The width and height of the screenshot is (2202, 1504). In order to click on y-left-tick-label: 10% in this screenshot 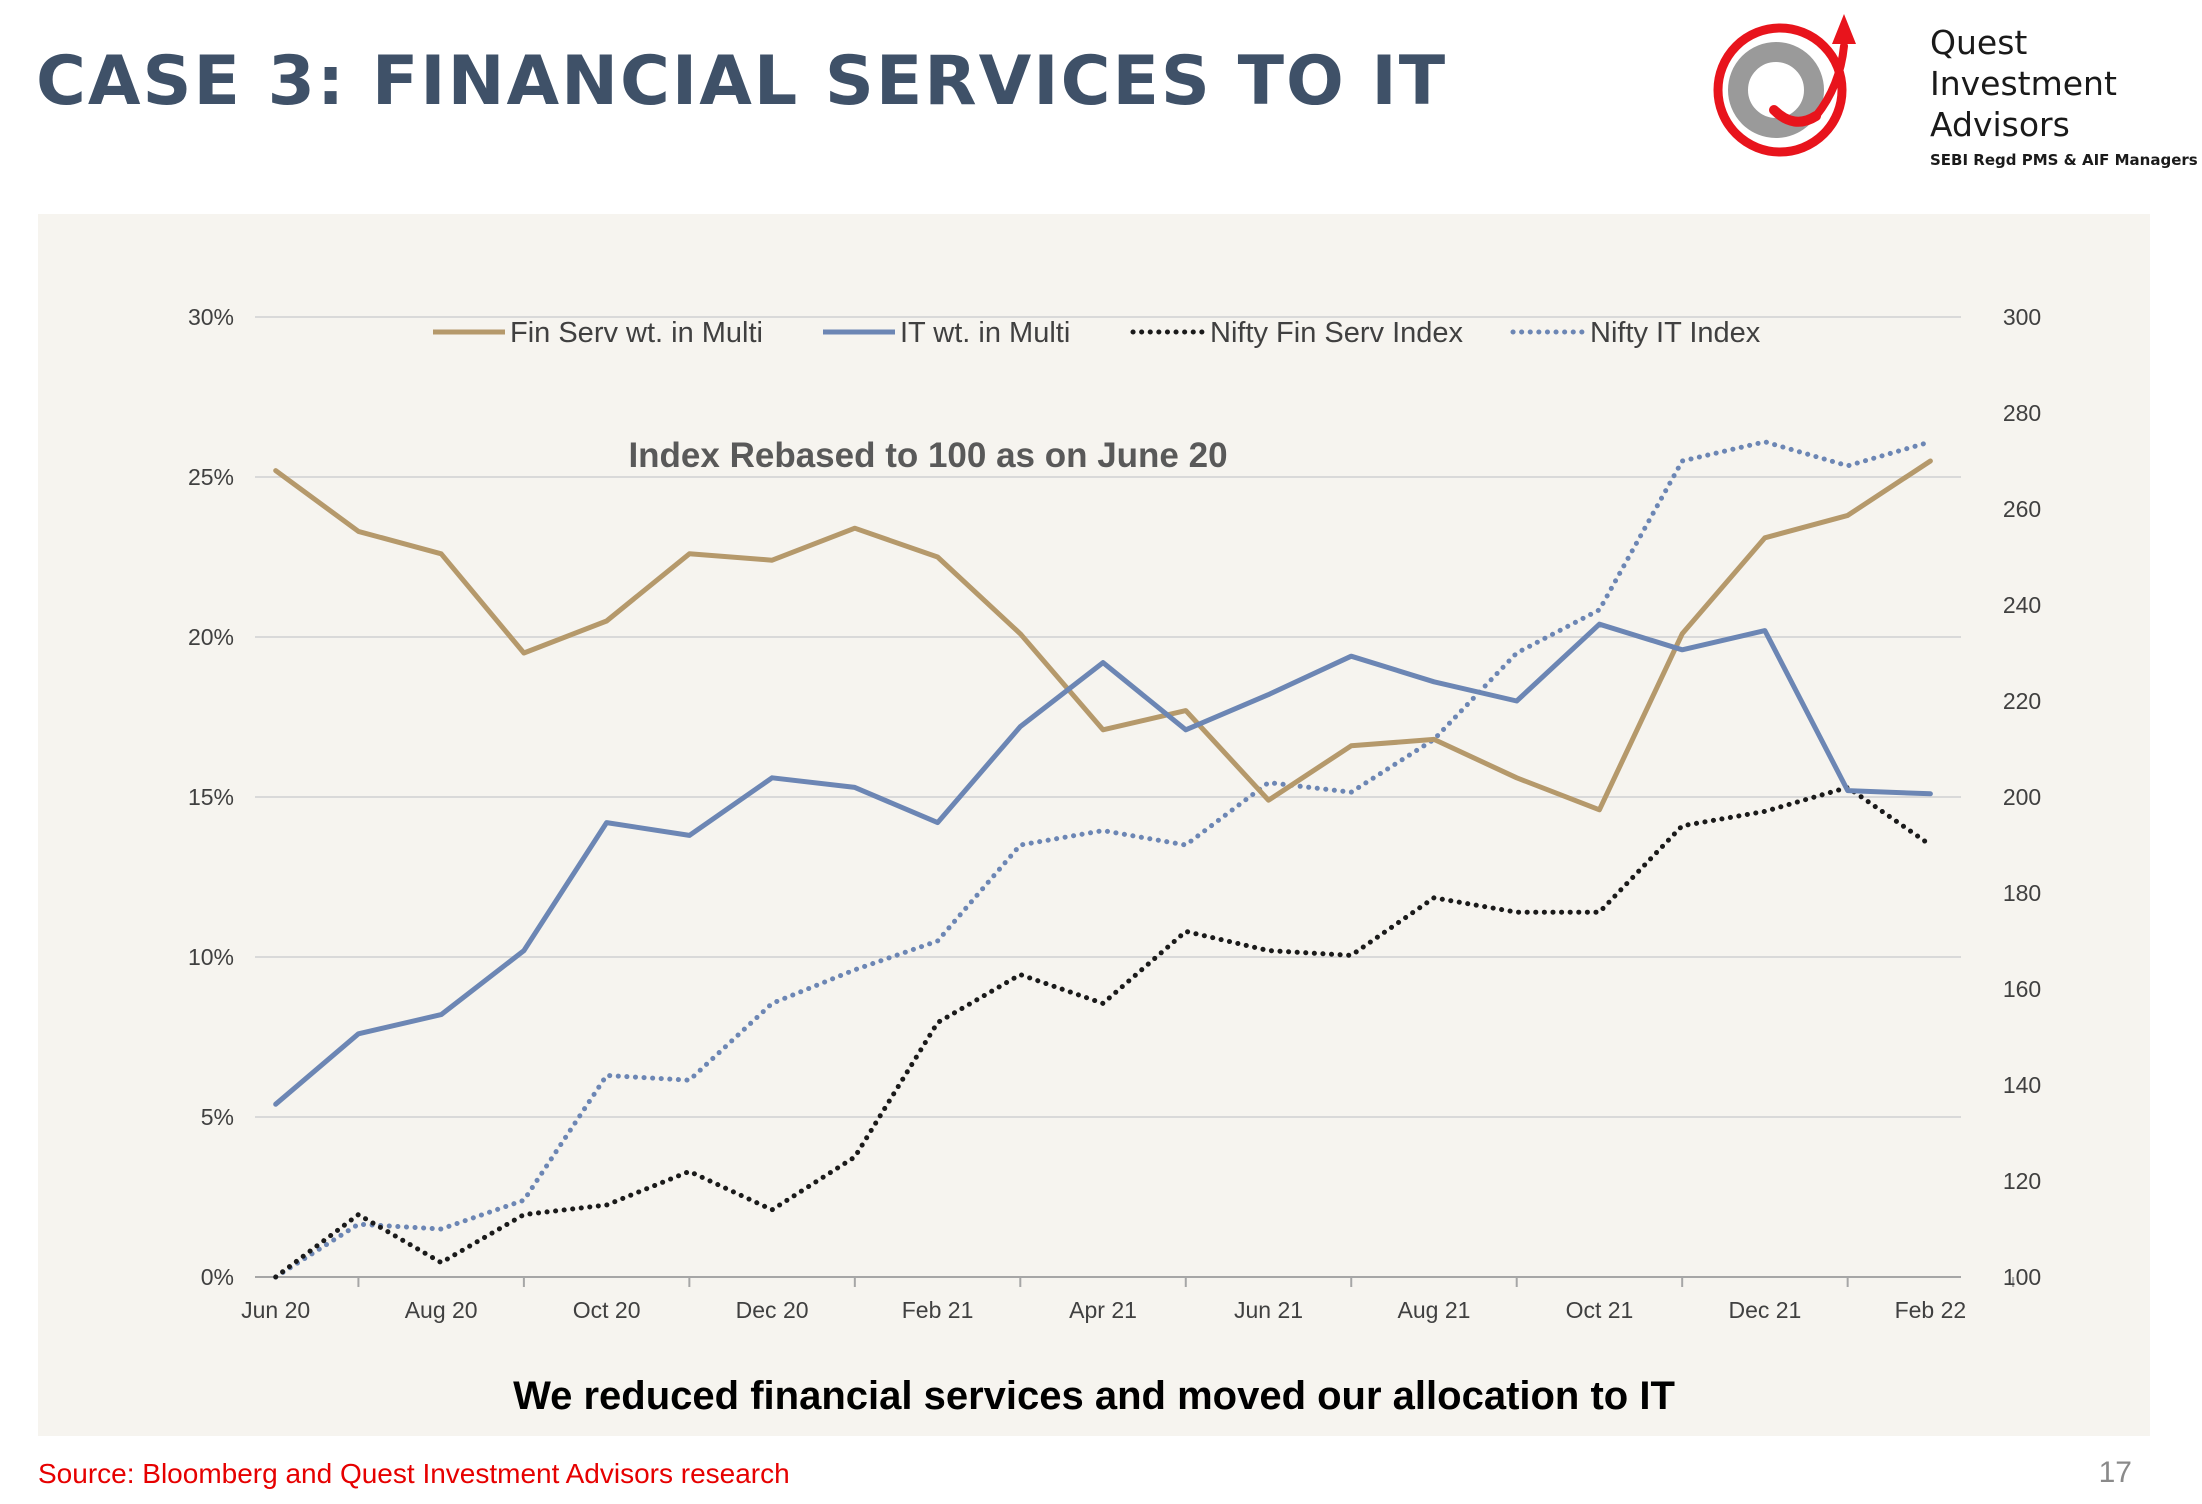, I will do `click(211, 957)`.